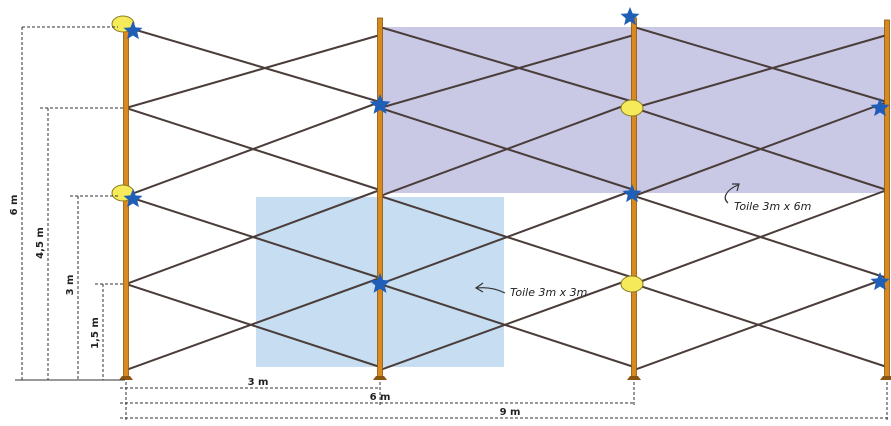 Image resolution: width=891 pixels, height=426 pixels. I want to click on label-canvas-small: Toile 3m x 3m, so click(548, 292).